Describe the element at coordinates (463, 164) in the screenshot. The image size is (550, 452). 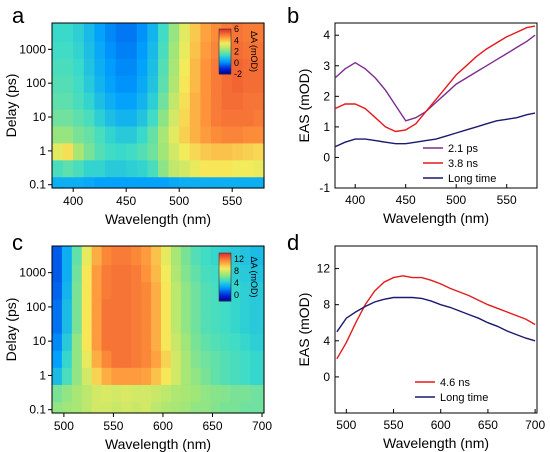
I see `legend-label: 3.8 ns` at that location.